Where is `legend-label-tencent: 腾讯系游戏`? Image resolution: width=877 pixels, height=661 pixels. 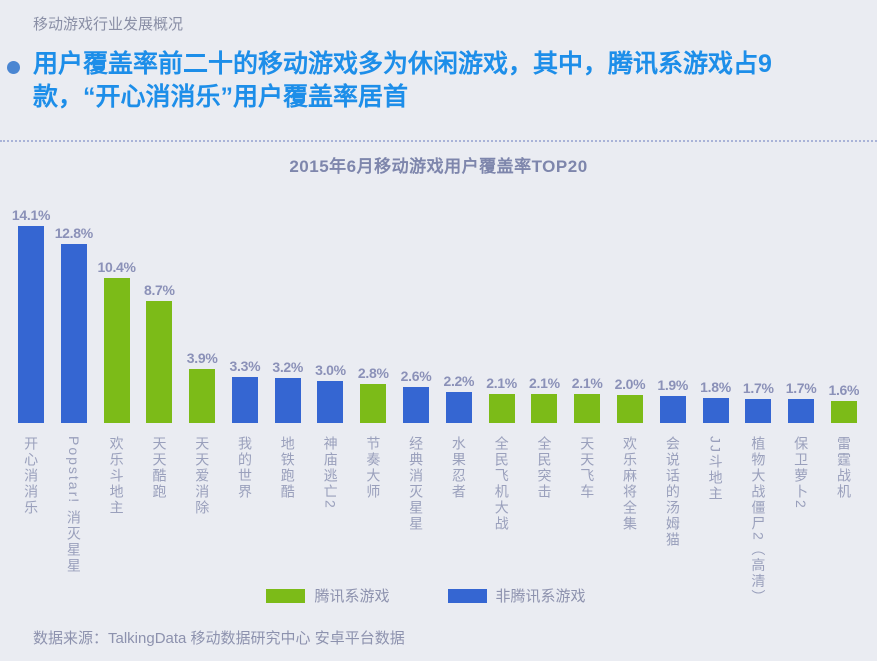 legend-label-tencent: 腾讯系游戏 is located at coordinates (352, 596).